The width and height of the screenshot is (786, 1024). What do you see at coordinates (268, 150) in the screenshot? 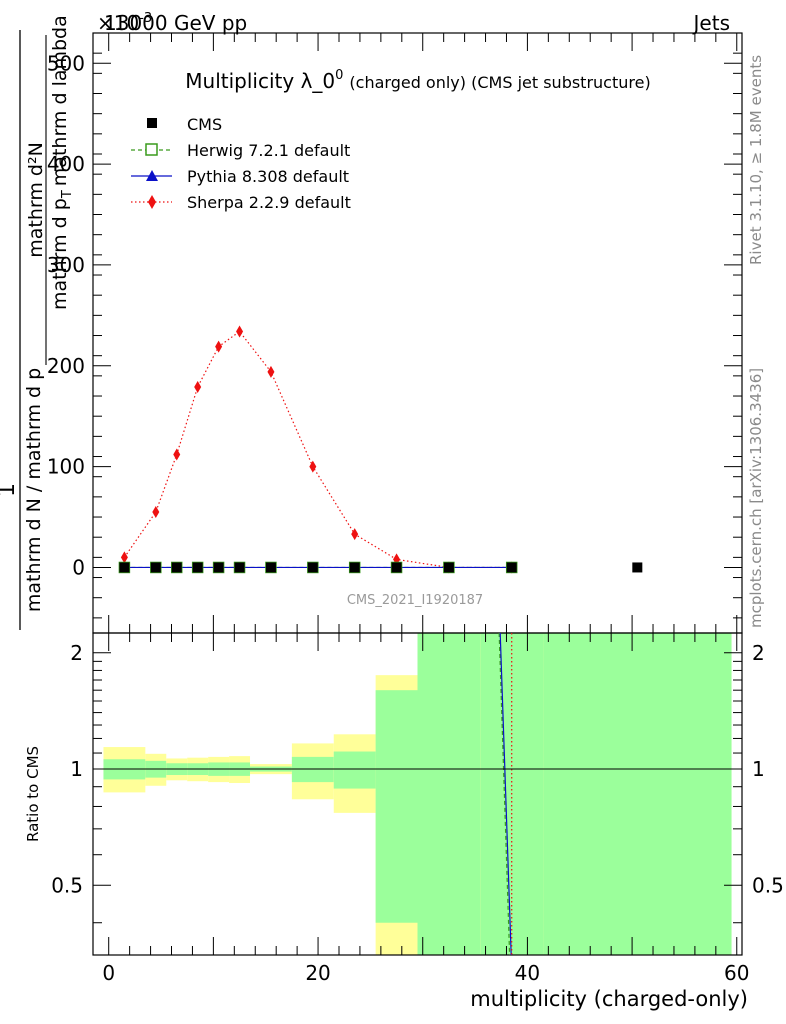
I see `legend-label-herwig: Herwig 7.2.1 default` at bounding box center [268, 150].